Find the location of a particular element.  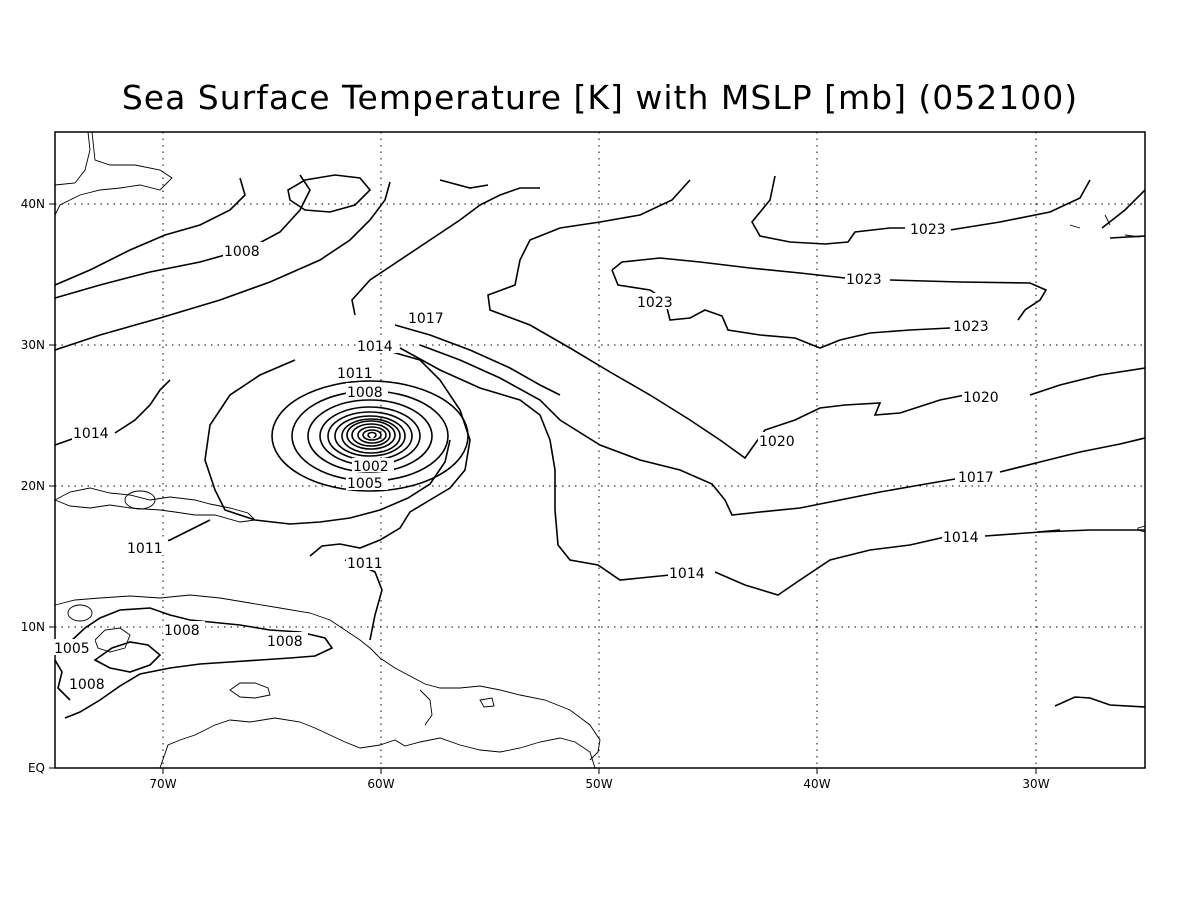

y-tick-label: EQ is located at coordinates (36, 768).